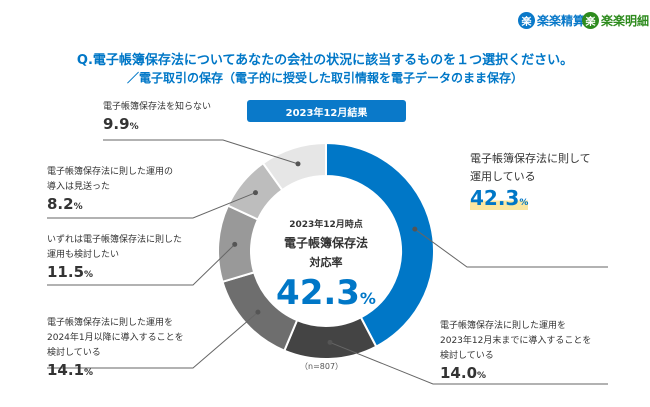  I want to click on slice-value: 42.3%, so click(499, 198).